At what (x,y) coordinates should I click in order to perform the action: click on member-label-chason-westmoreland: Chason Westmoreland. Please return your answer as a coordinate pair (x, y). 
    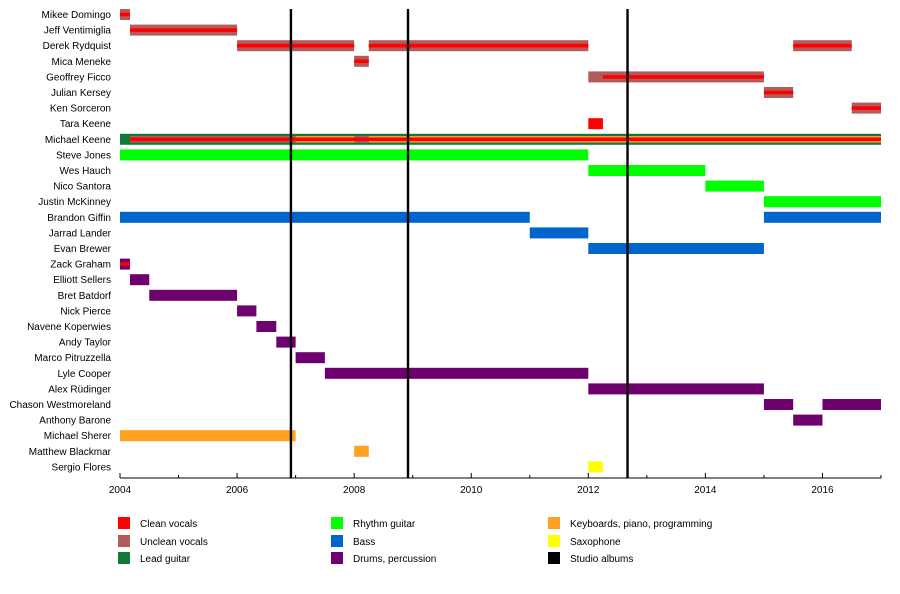
    Looking at the image, I should click on (60, 405).